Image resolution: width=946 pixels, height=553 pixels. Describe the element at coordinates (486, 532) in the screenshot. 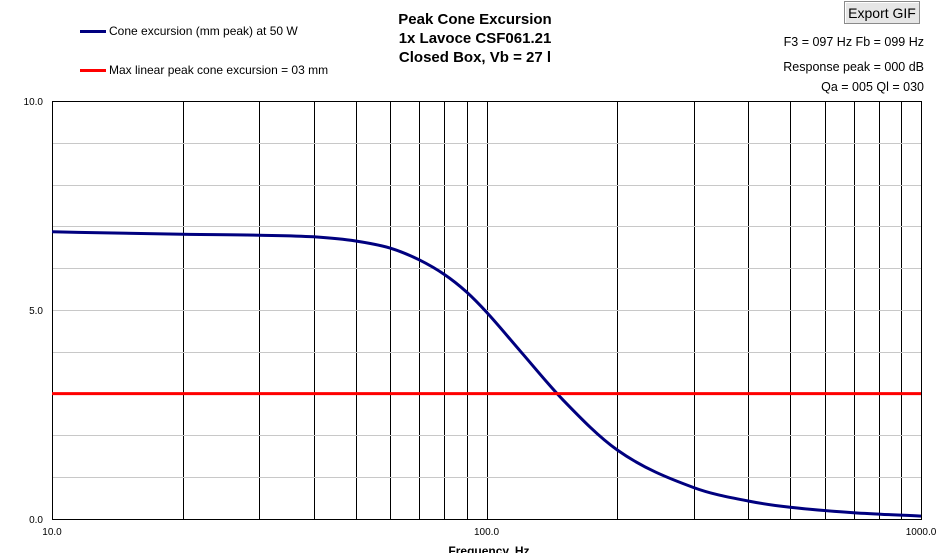

I see `x-tick-label: 100.0` at that location.